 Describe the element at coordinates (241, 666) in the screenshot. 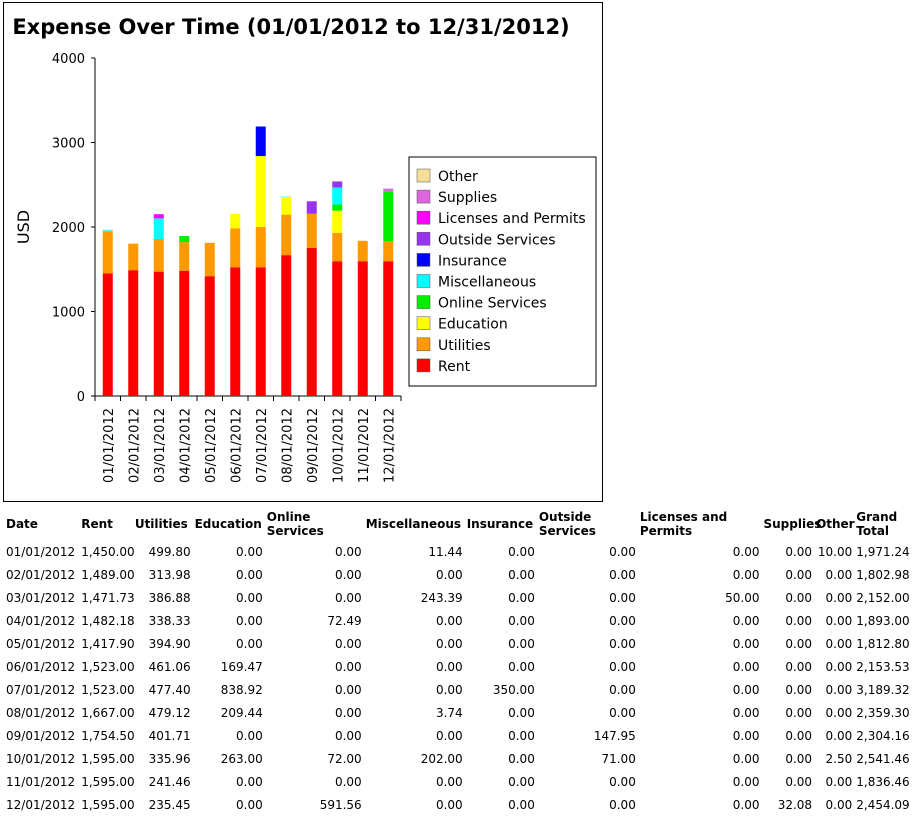

I see `value-cell: 169.47` at that location.